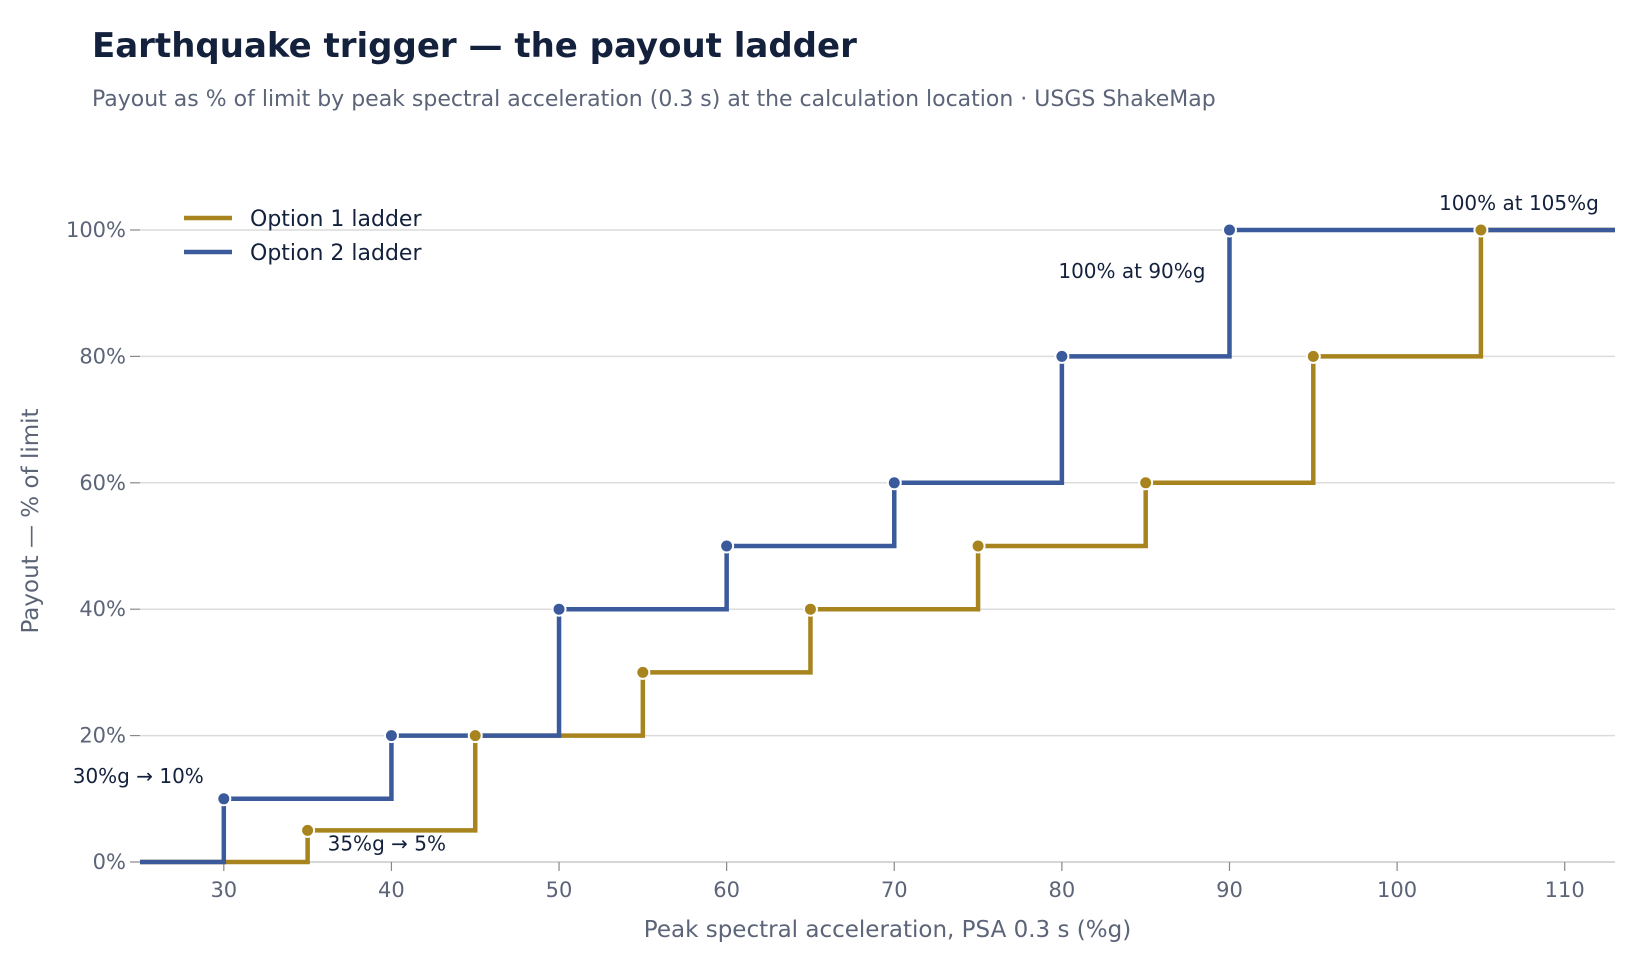 The height and width of the screenshot is (960, 1650). What do you see at coordinates (1229, 890) in the screenshot?
I see `x-tick-label: 90` at bounding box center [1229, 890].